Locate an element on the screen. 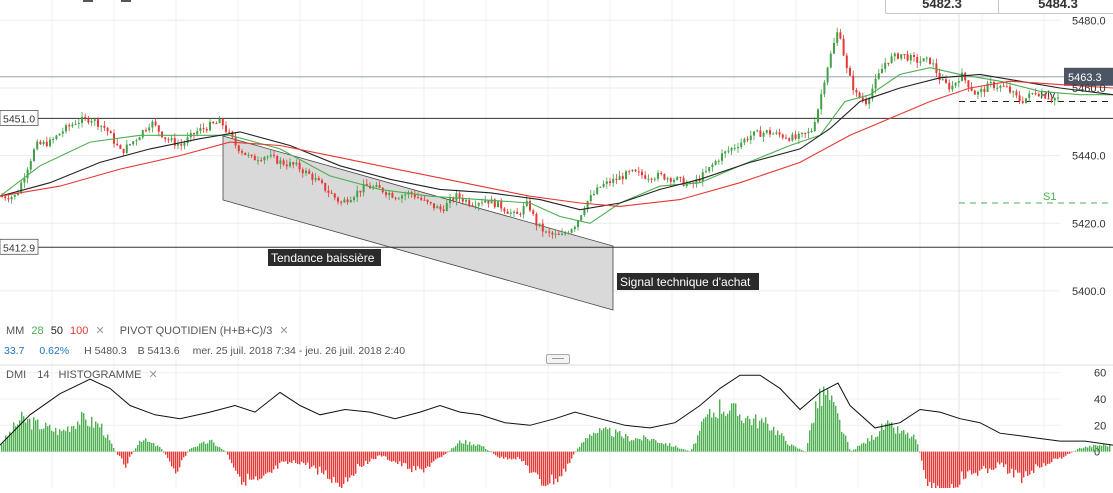  ma-period-100: 100 is located at coordinates (79, 331).